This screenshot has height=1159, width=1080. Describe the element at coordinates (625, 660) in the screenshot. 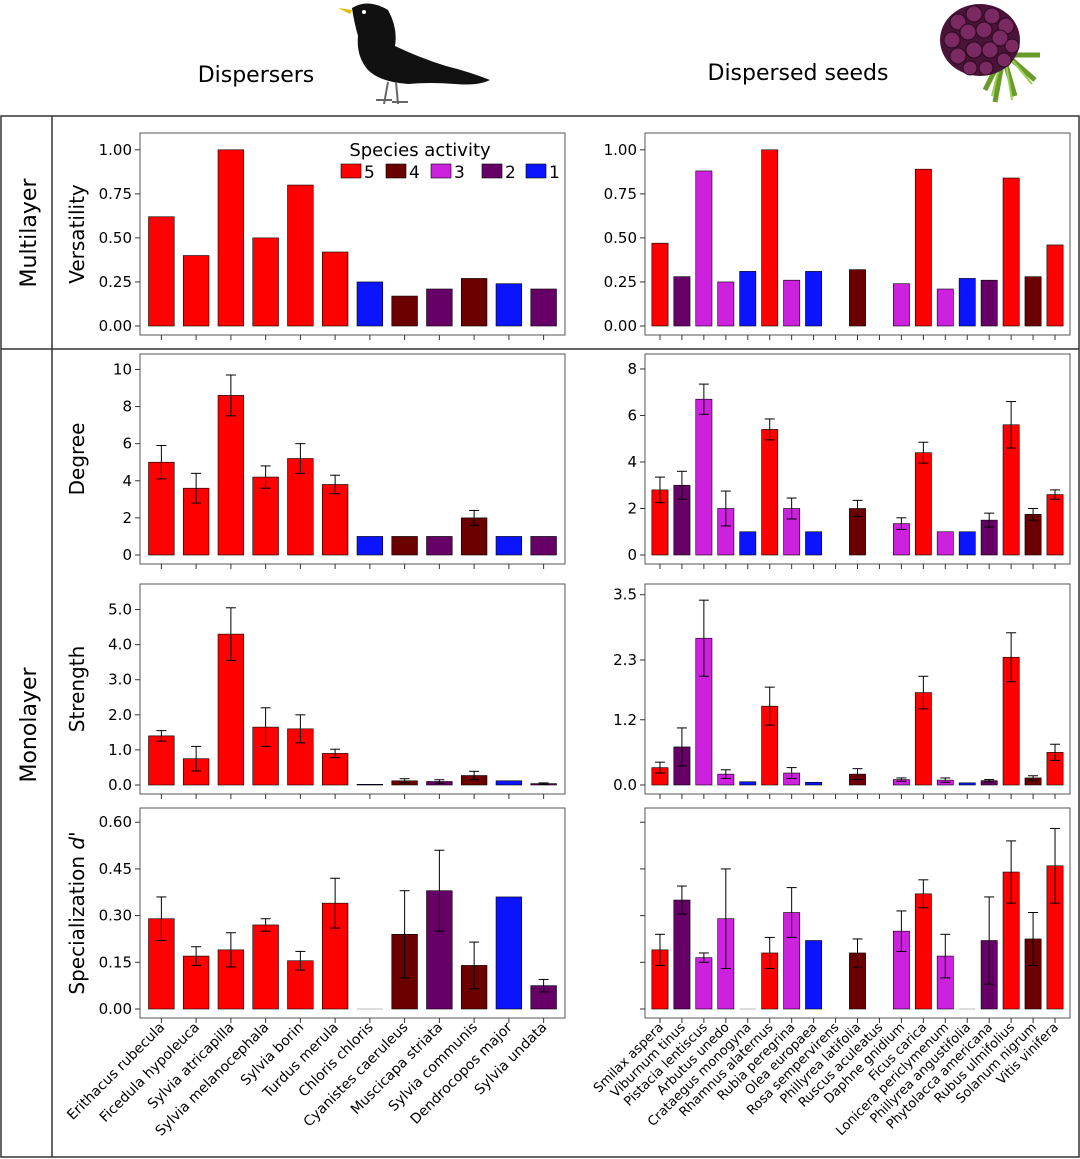

I see `y-tick-label: 2.3` at that location.